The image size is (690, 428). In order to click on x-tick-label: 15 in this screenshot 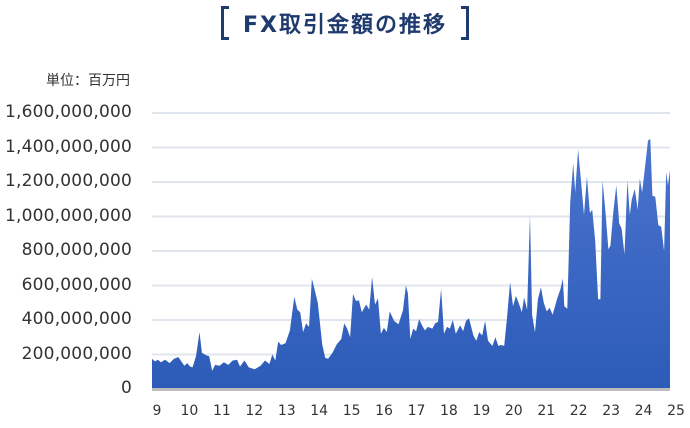, I will do `click(351, 411)`.